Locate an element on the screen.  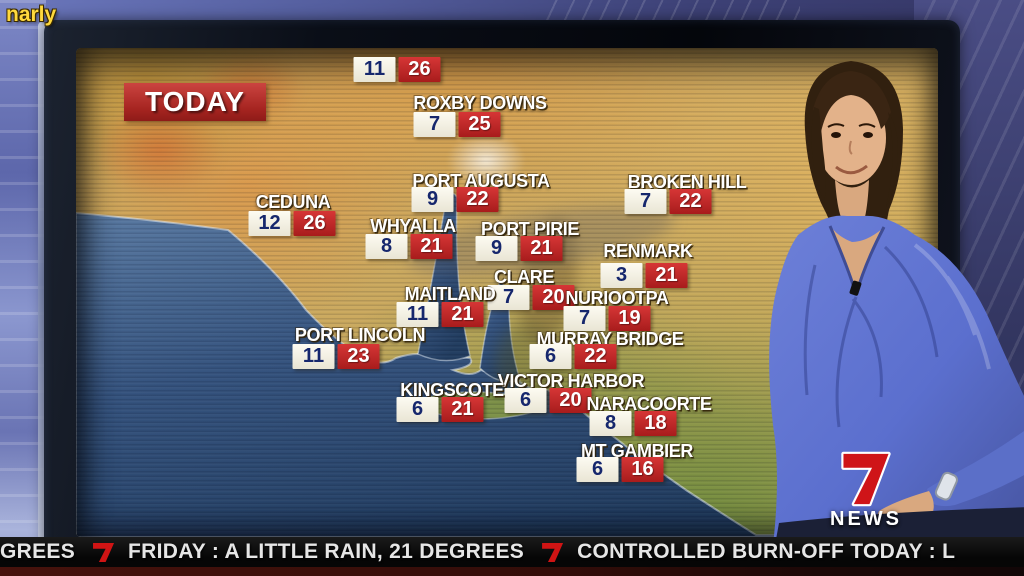
city-label-nuriootpa: NURIOOTPA is located at coordinates (617, 298).